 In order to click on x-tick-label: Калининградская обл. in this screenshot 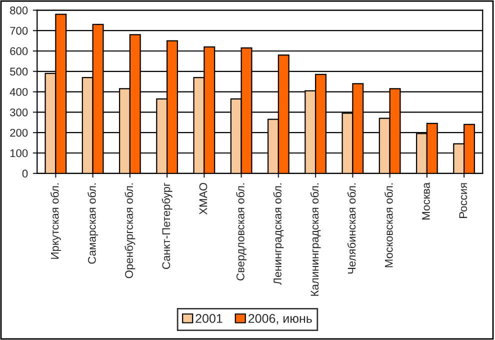, I will do `click(315, 239)`.